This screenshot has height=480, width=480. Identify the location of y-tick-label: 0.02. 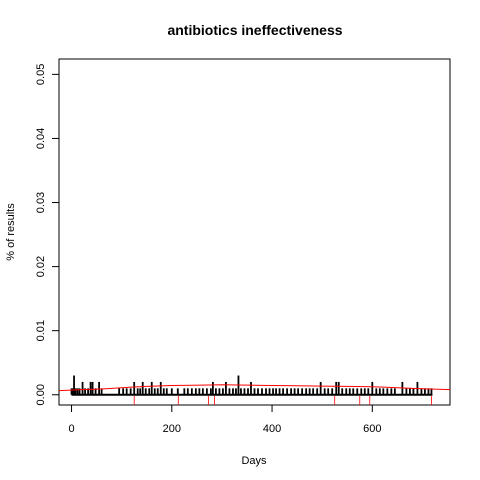
(41, 266).